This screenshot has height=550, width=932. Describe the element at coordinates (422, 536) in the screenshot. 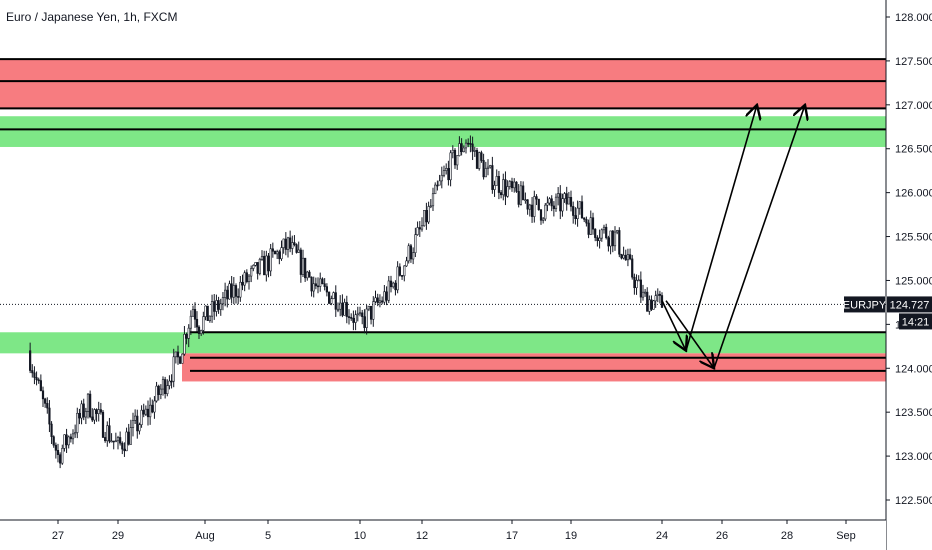

I see `time-tick-label: 12` at that location.